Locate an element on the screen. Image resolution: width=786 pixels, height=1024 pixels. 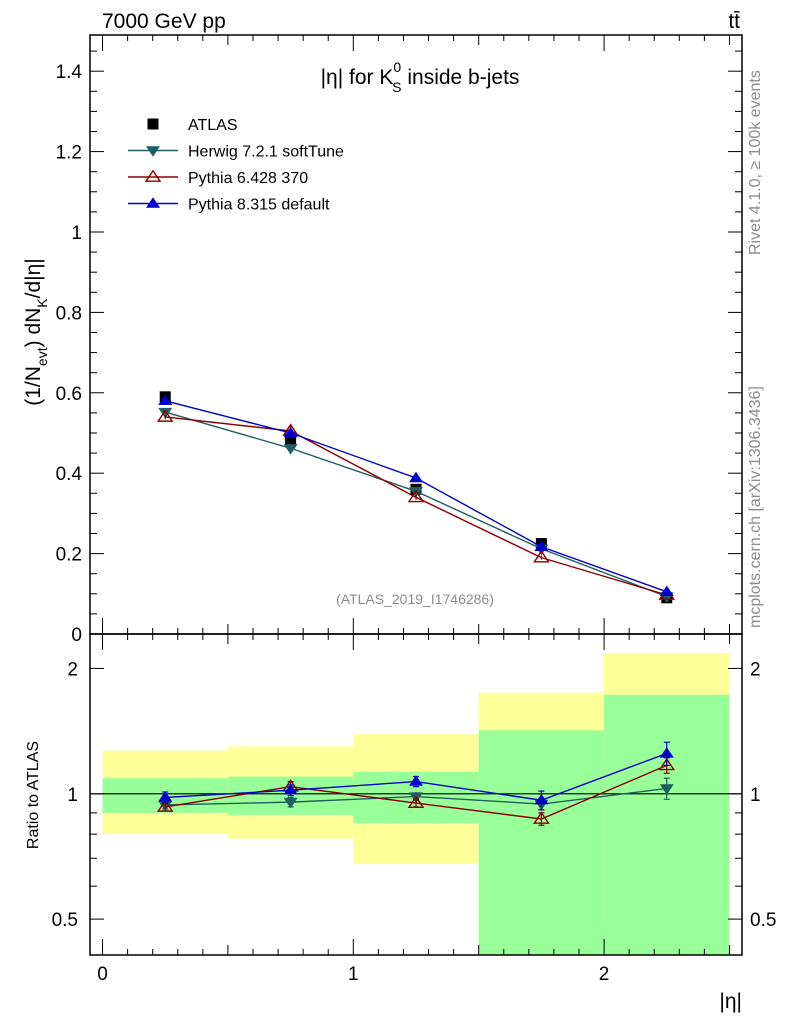
legend-item-pythia-6-428-370: Pythia 6.428 370 is located at coordinates (218, 178).